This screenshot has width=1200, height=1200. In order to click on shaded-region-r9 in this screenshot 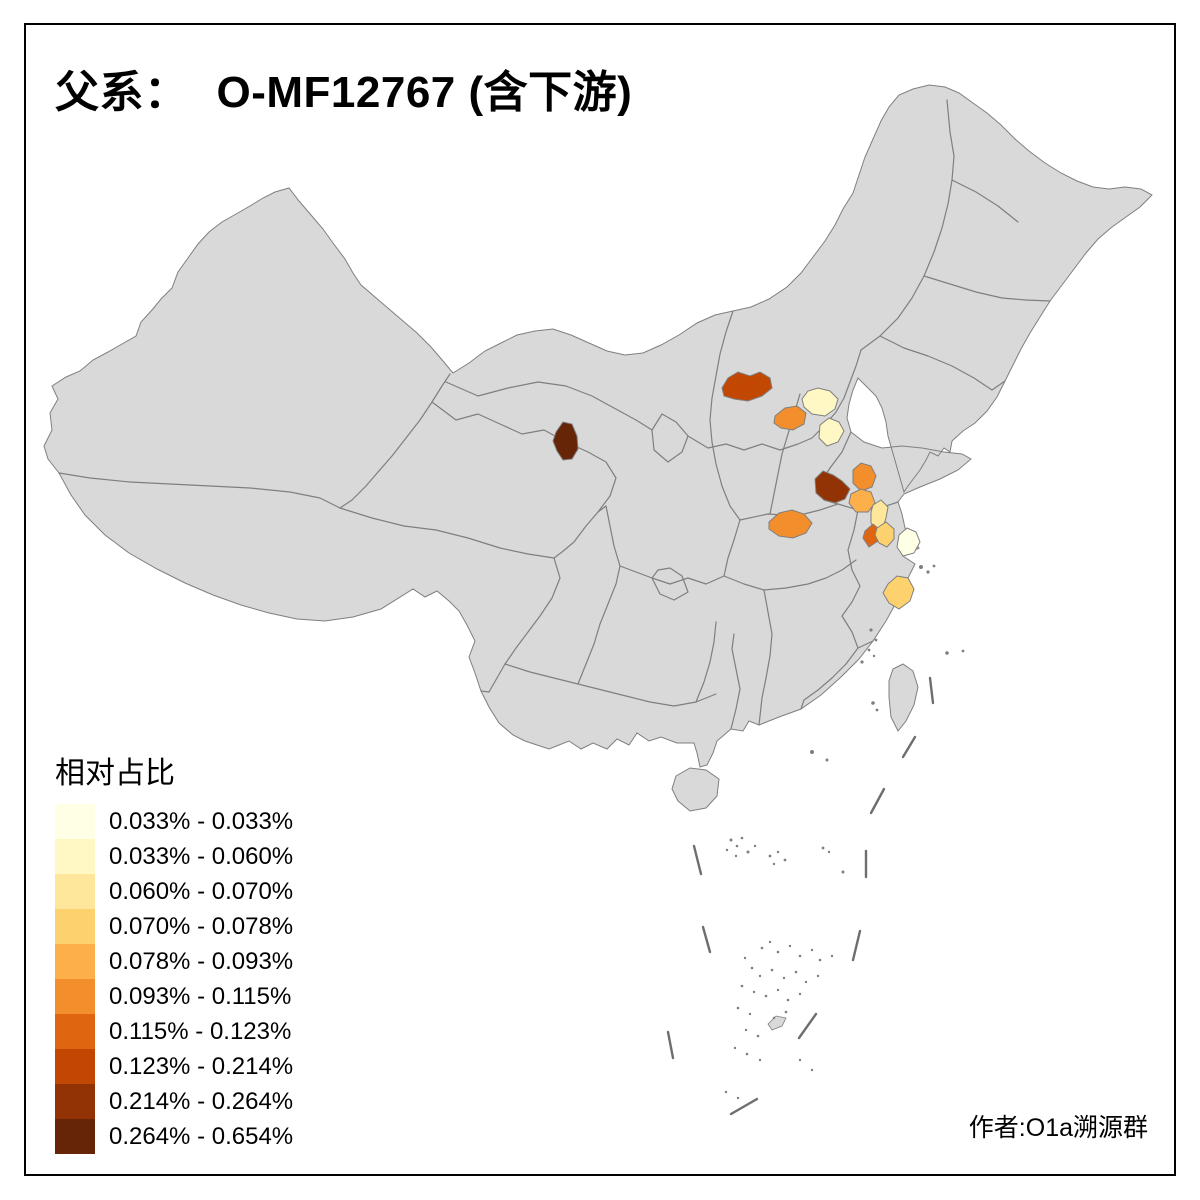, I will do `click(790, 524)`.